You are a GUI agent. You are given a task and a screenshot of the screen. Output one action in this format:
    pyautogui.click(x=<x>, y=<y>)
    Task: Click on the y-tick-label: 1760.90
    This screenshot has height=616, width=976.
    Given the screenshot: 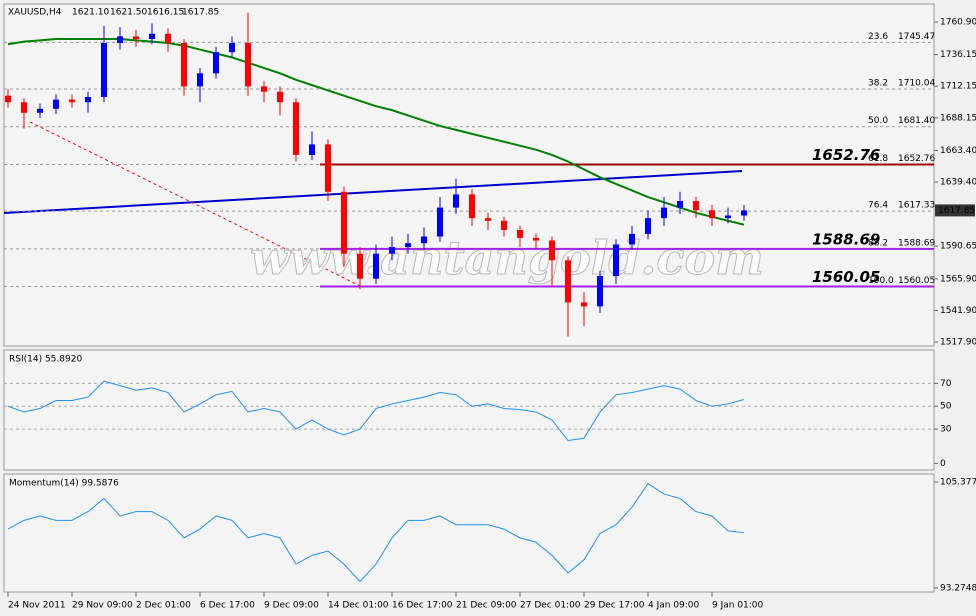 What is the action you would take?
    pyautogui.click(x=958, y=23)
    